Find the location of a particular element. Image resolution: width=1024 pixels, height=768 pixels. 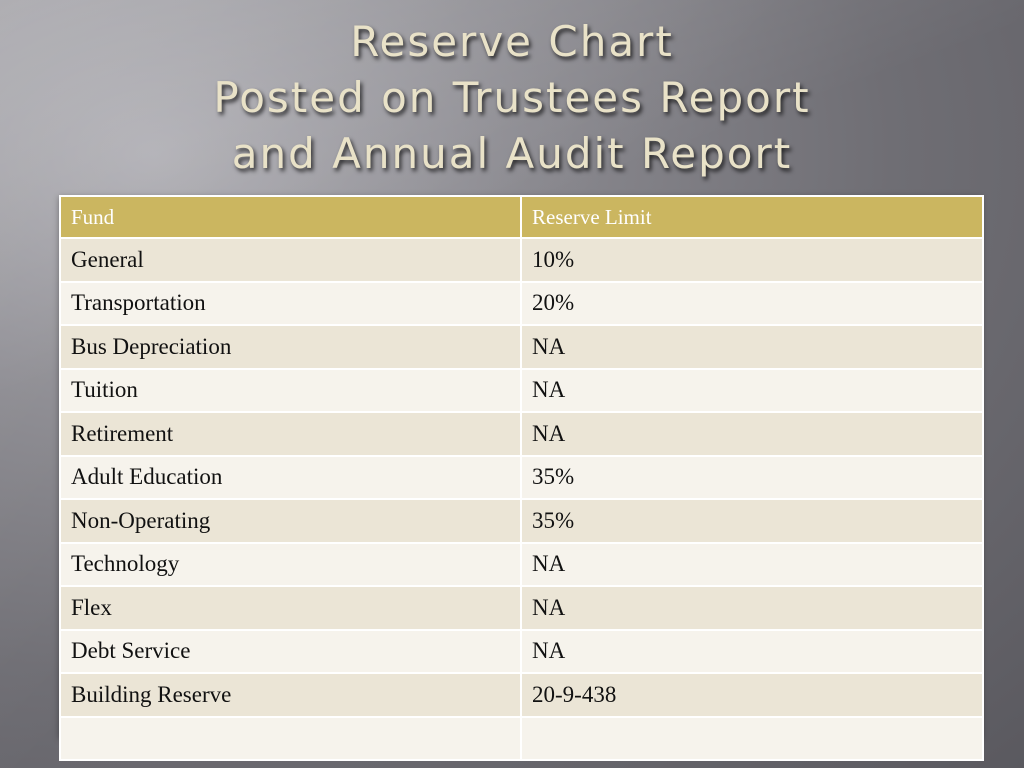

title-line-2: Posted on Trustees Report is located at coordinates (512, 97).